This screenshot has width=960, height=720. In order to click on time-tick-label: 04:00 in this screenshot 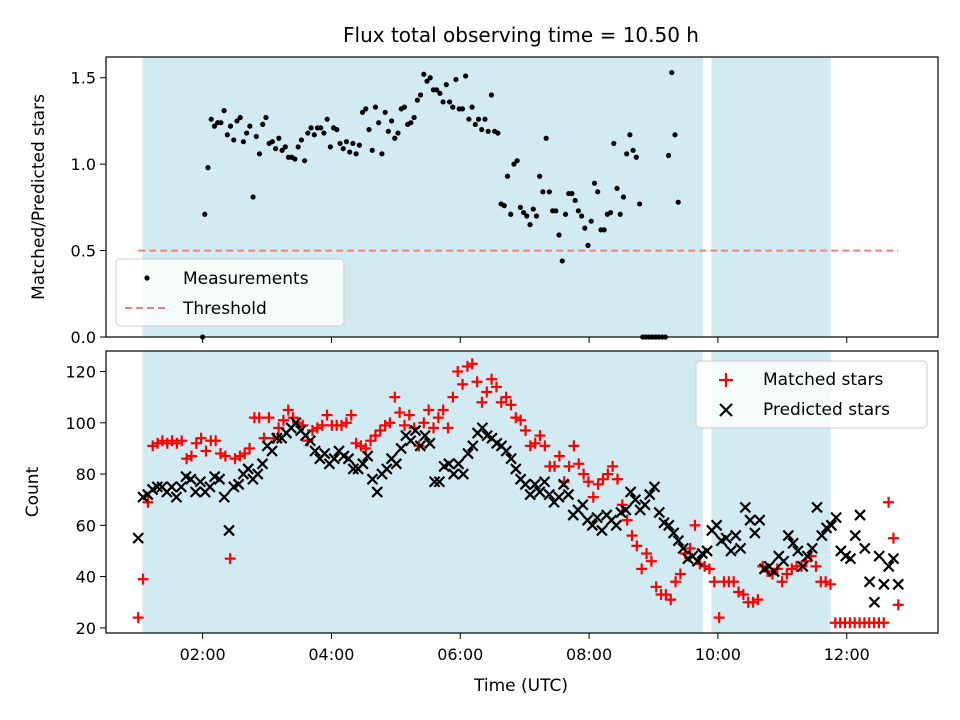, I will do `click(331, 654)`.